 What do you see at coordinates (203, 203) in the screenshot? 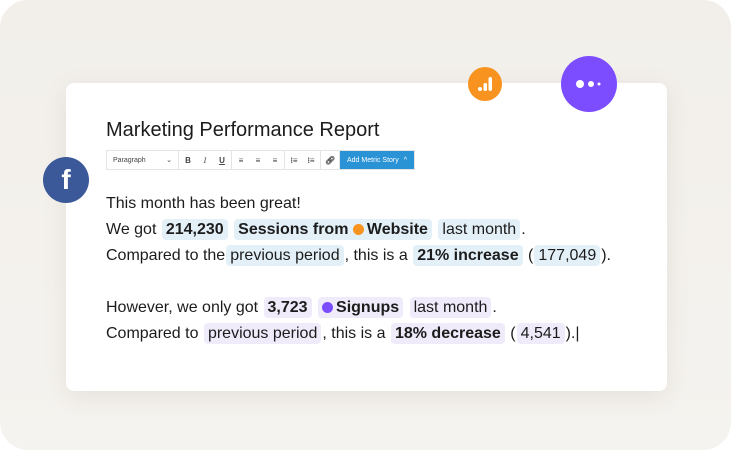
I see `line-1: This month has been great!` at bounding box center [203, 203].